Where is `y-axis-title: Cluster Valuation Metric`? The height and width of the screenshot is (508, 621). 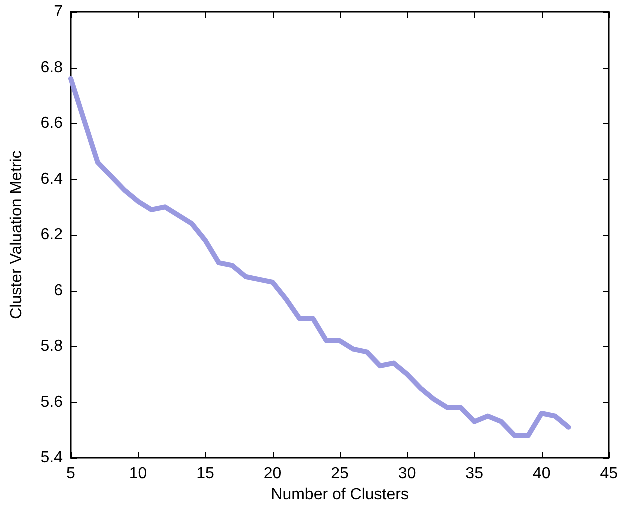 y-axis-title: Cluster Valuation Metric is located at coordinates (17, 235).